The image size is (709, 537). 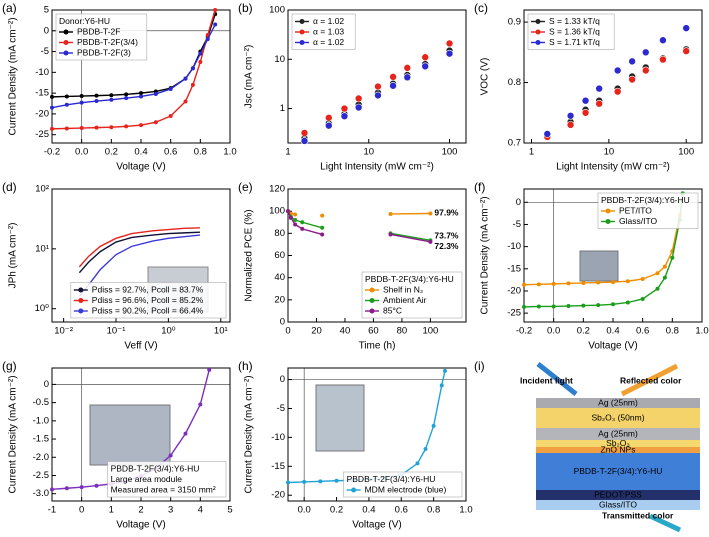 What do you see at coordinates (147, 479) in the screenshot?
I see `legend-text: Large area module` at bounding box center [147, 479].